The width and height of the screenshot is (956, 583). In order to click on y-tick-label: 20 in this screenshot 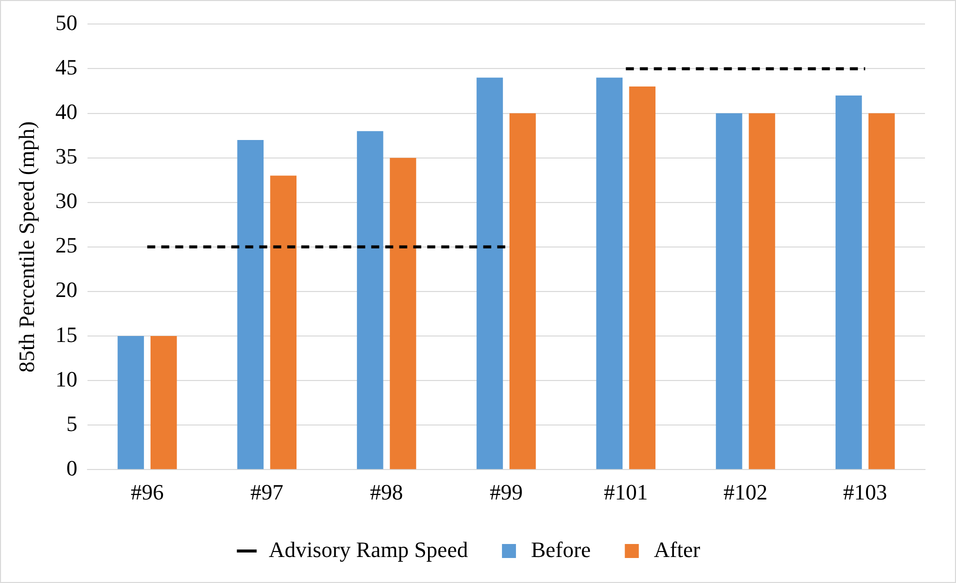, I will do `click(66, 289)`.